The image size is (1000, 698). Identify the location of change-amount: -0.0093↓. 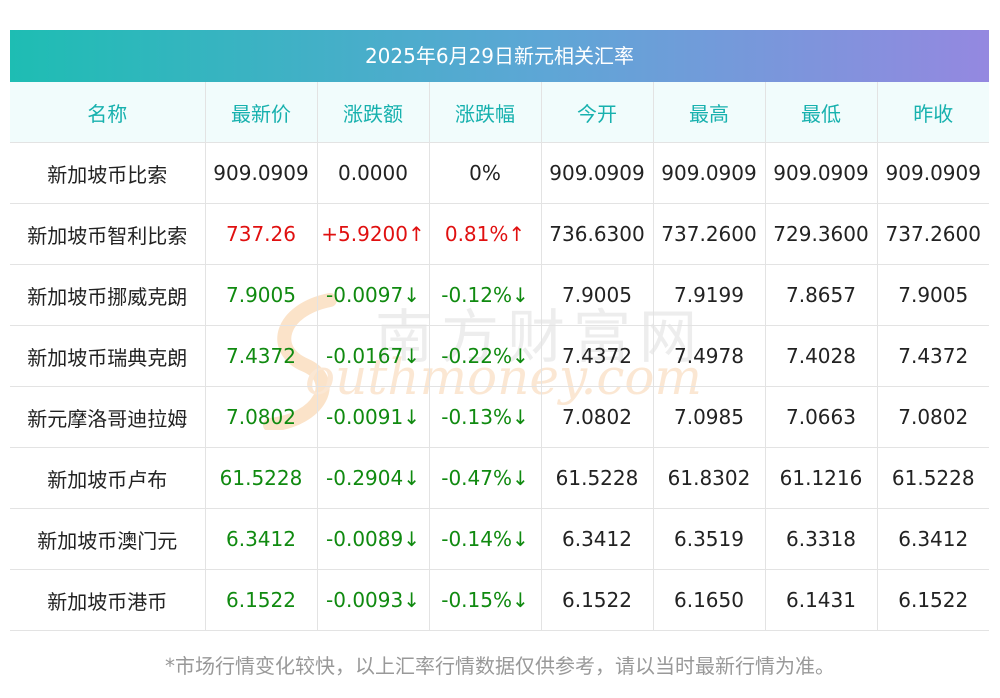
(373, 600).